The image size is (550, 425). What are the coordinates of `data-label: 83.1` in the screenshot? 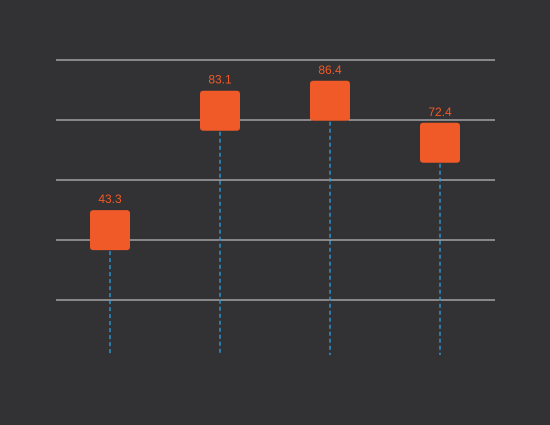 It's located at (220, 80).